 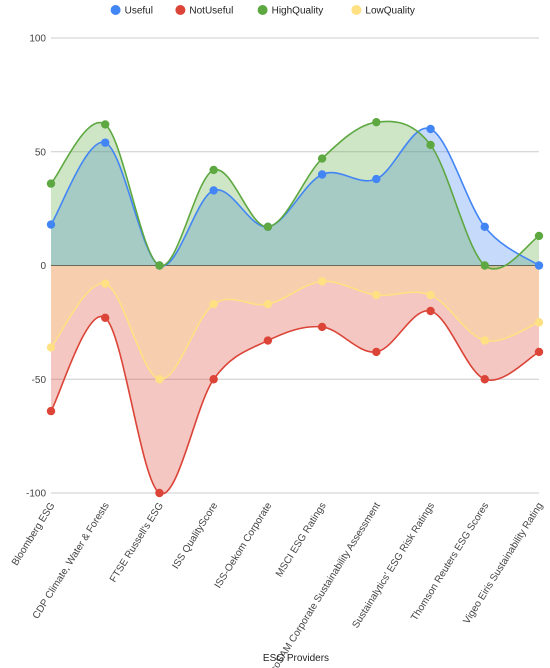 What do you see at coordinates (37, 39) in the screenshot?
I see `y-tick-label: 100` at bounding box center [37, 39].